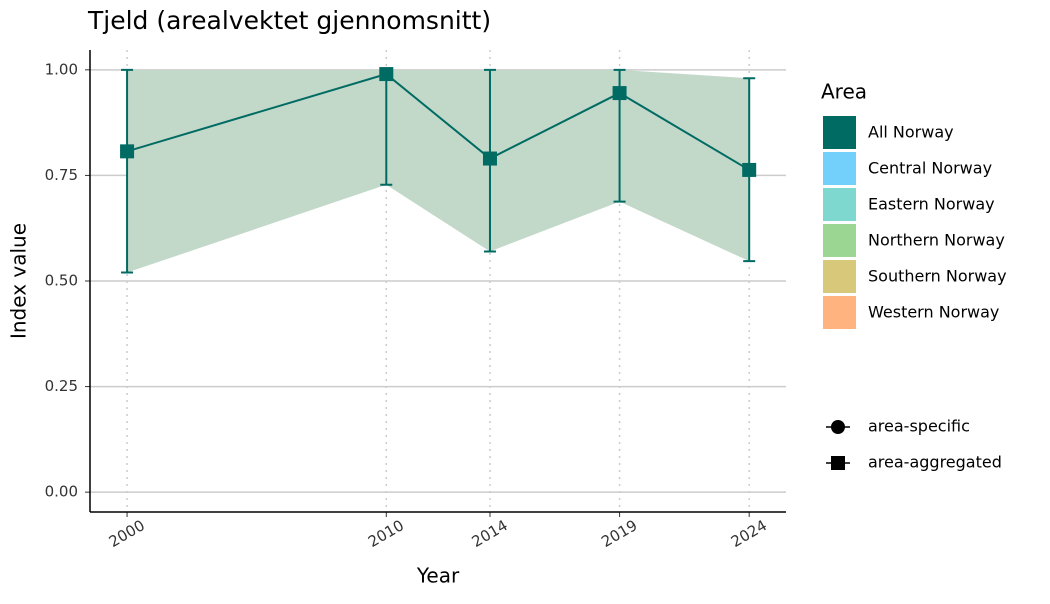 The height and width of the screenshot is (604, 1050). What do you see at coordinates (289, 20) in the screenshot?
I see `chart-title: Tjeld (arealvektet gjennomsnitt)` at bounding box center [289, 20].